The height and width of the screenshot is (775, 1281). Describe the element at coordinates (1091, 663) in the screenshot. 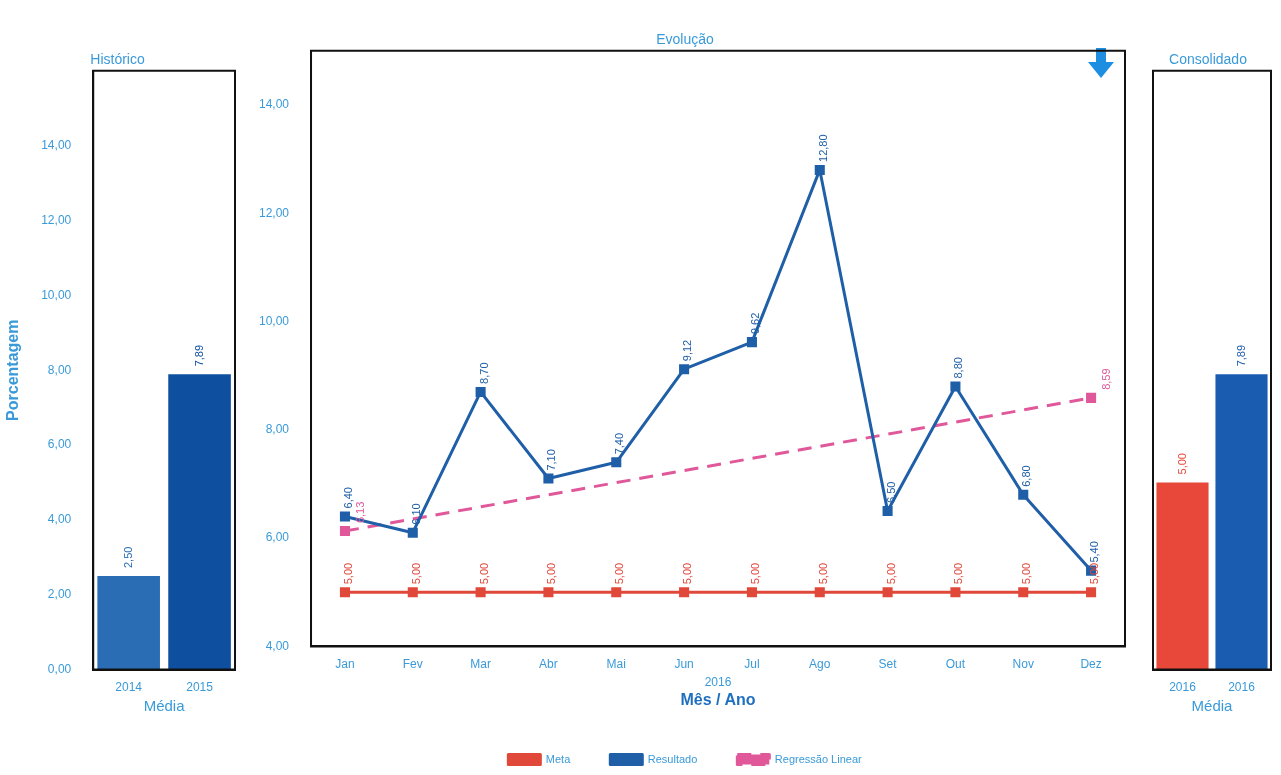

I see `x-tick-label: Dez` at that location.